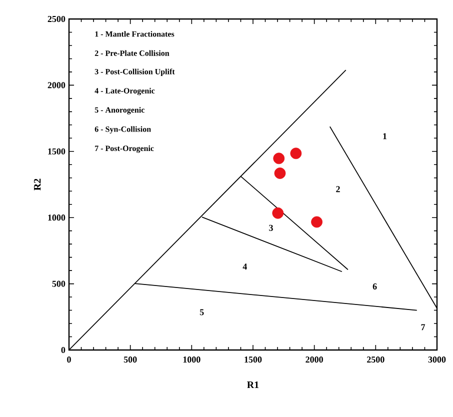 This screenshot has height=417, width=453. What do you see at coordinates (385, 136) in the screenshot?
I see `annotation: 1` at bounding box center [385, 136].